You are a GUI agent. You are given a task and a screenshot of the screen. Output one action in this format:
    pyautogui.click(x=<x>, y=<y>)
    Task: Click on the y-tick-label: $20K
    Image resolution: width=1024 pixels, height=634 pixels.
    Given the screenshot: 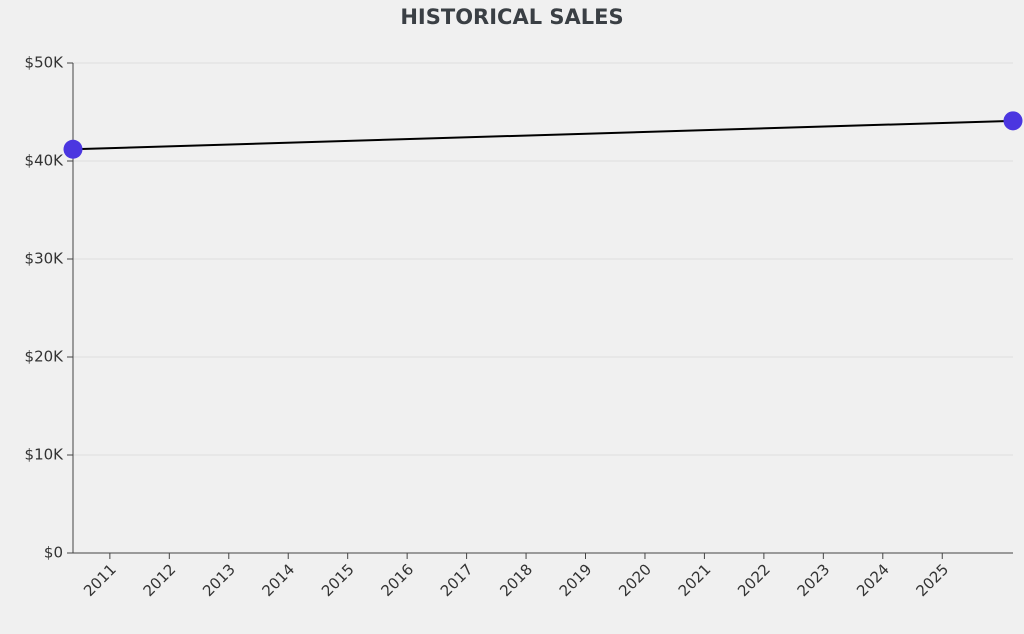 What is the action you would take?
    pyautogui.click(x=45, y=357)
    